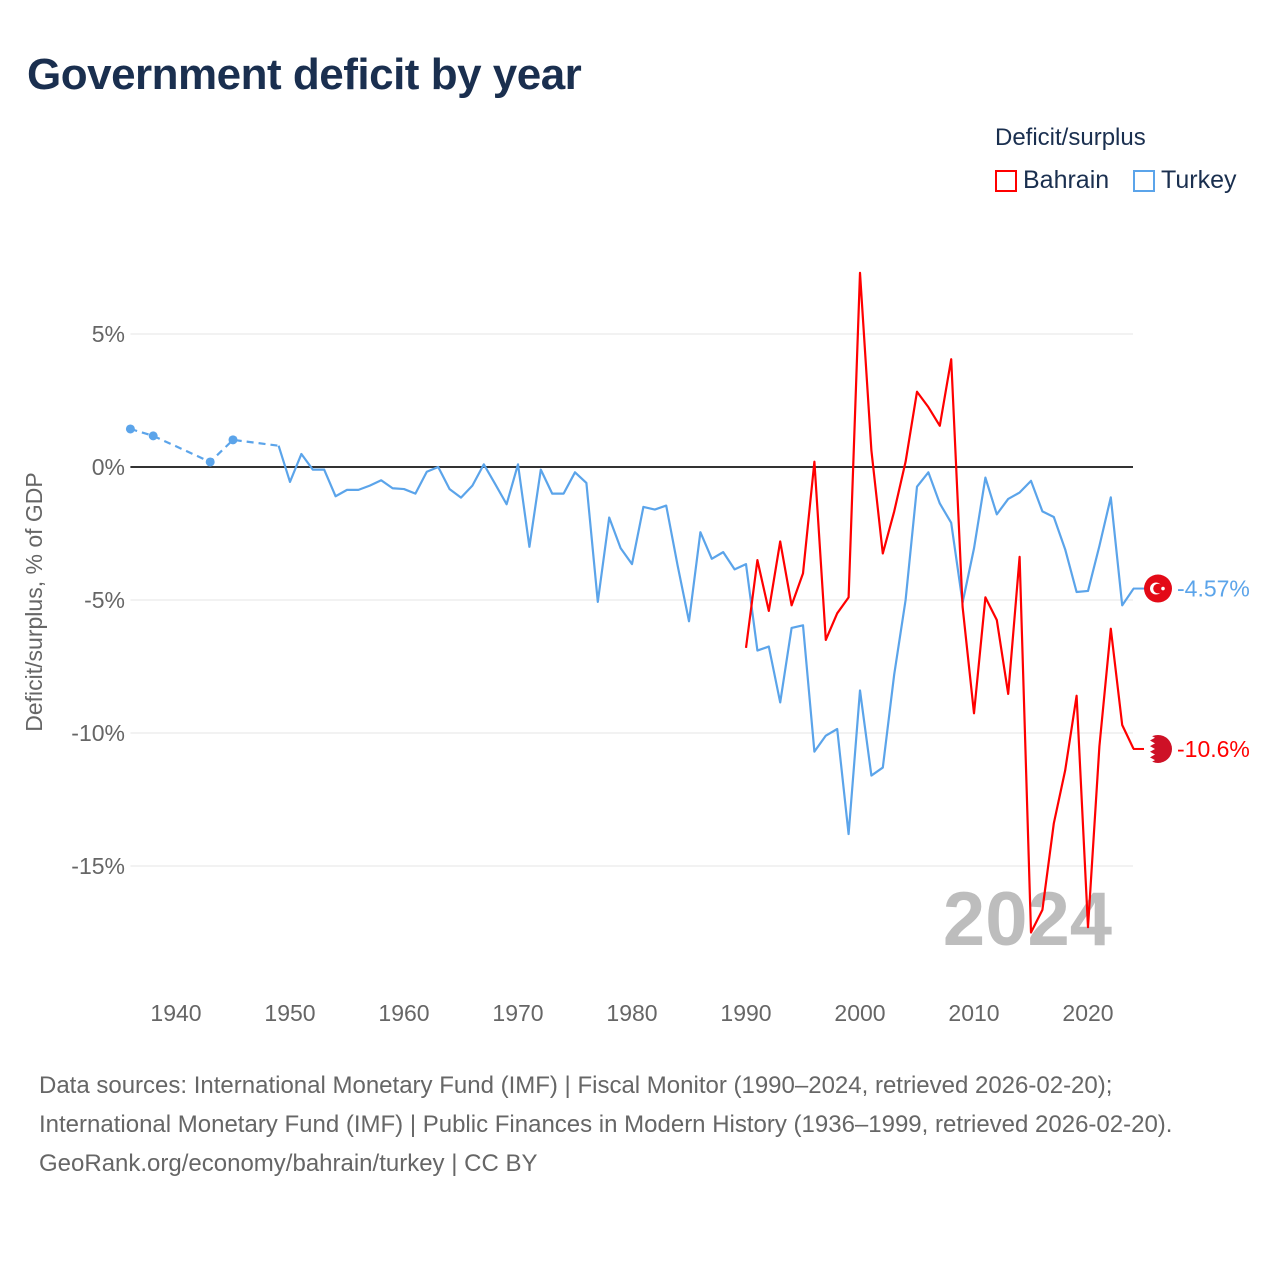 This screenshot has height=1280, width=1280. I want to click on legend-swatch-turkey, so click(1144, 180).